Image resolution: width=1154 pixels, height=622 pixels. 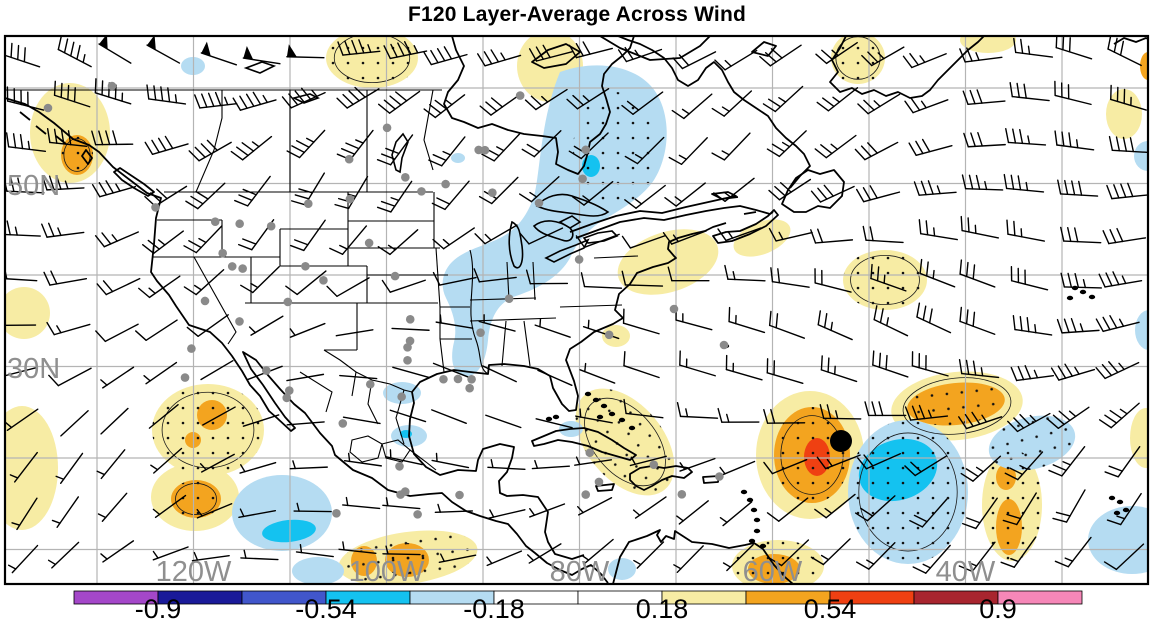 I want to click on island-speck, so click(x=556, y=417).